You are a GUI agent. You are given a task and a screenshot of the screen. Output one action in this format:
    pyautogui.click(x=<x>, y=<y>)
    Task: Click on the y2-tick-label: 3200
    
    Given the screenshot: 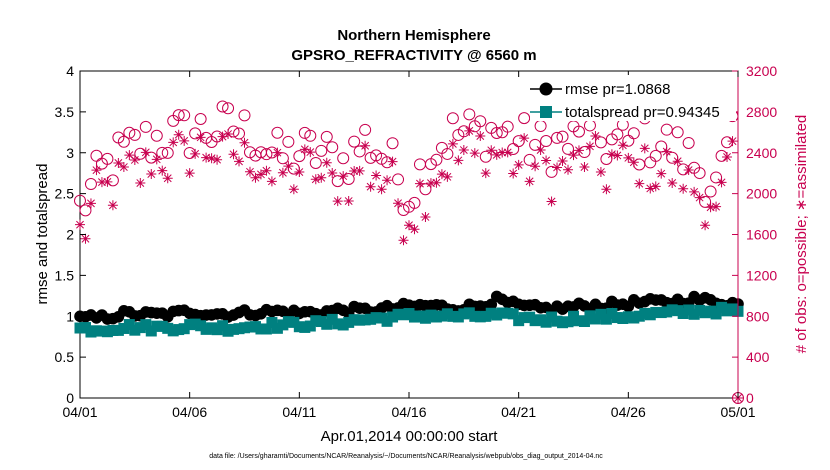 What is the action you would take?
    pyautogui.click(x=761, y=71)
    